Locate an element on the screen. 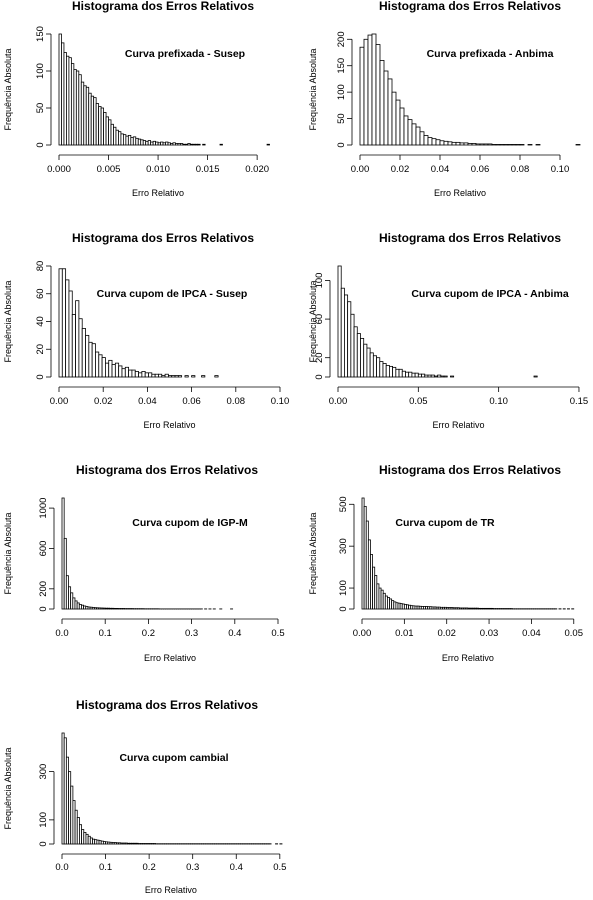 Image resolution: width=593 pixels, height=900 pixels. x-tick-label: 0.0 is located at coordinates (61, 867).